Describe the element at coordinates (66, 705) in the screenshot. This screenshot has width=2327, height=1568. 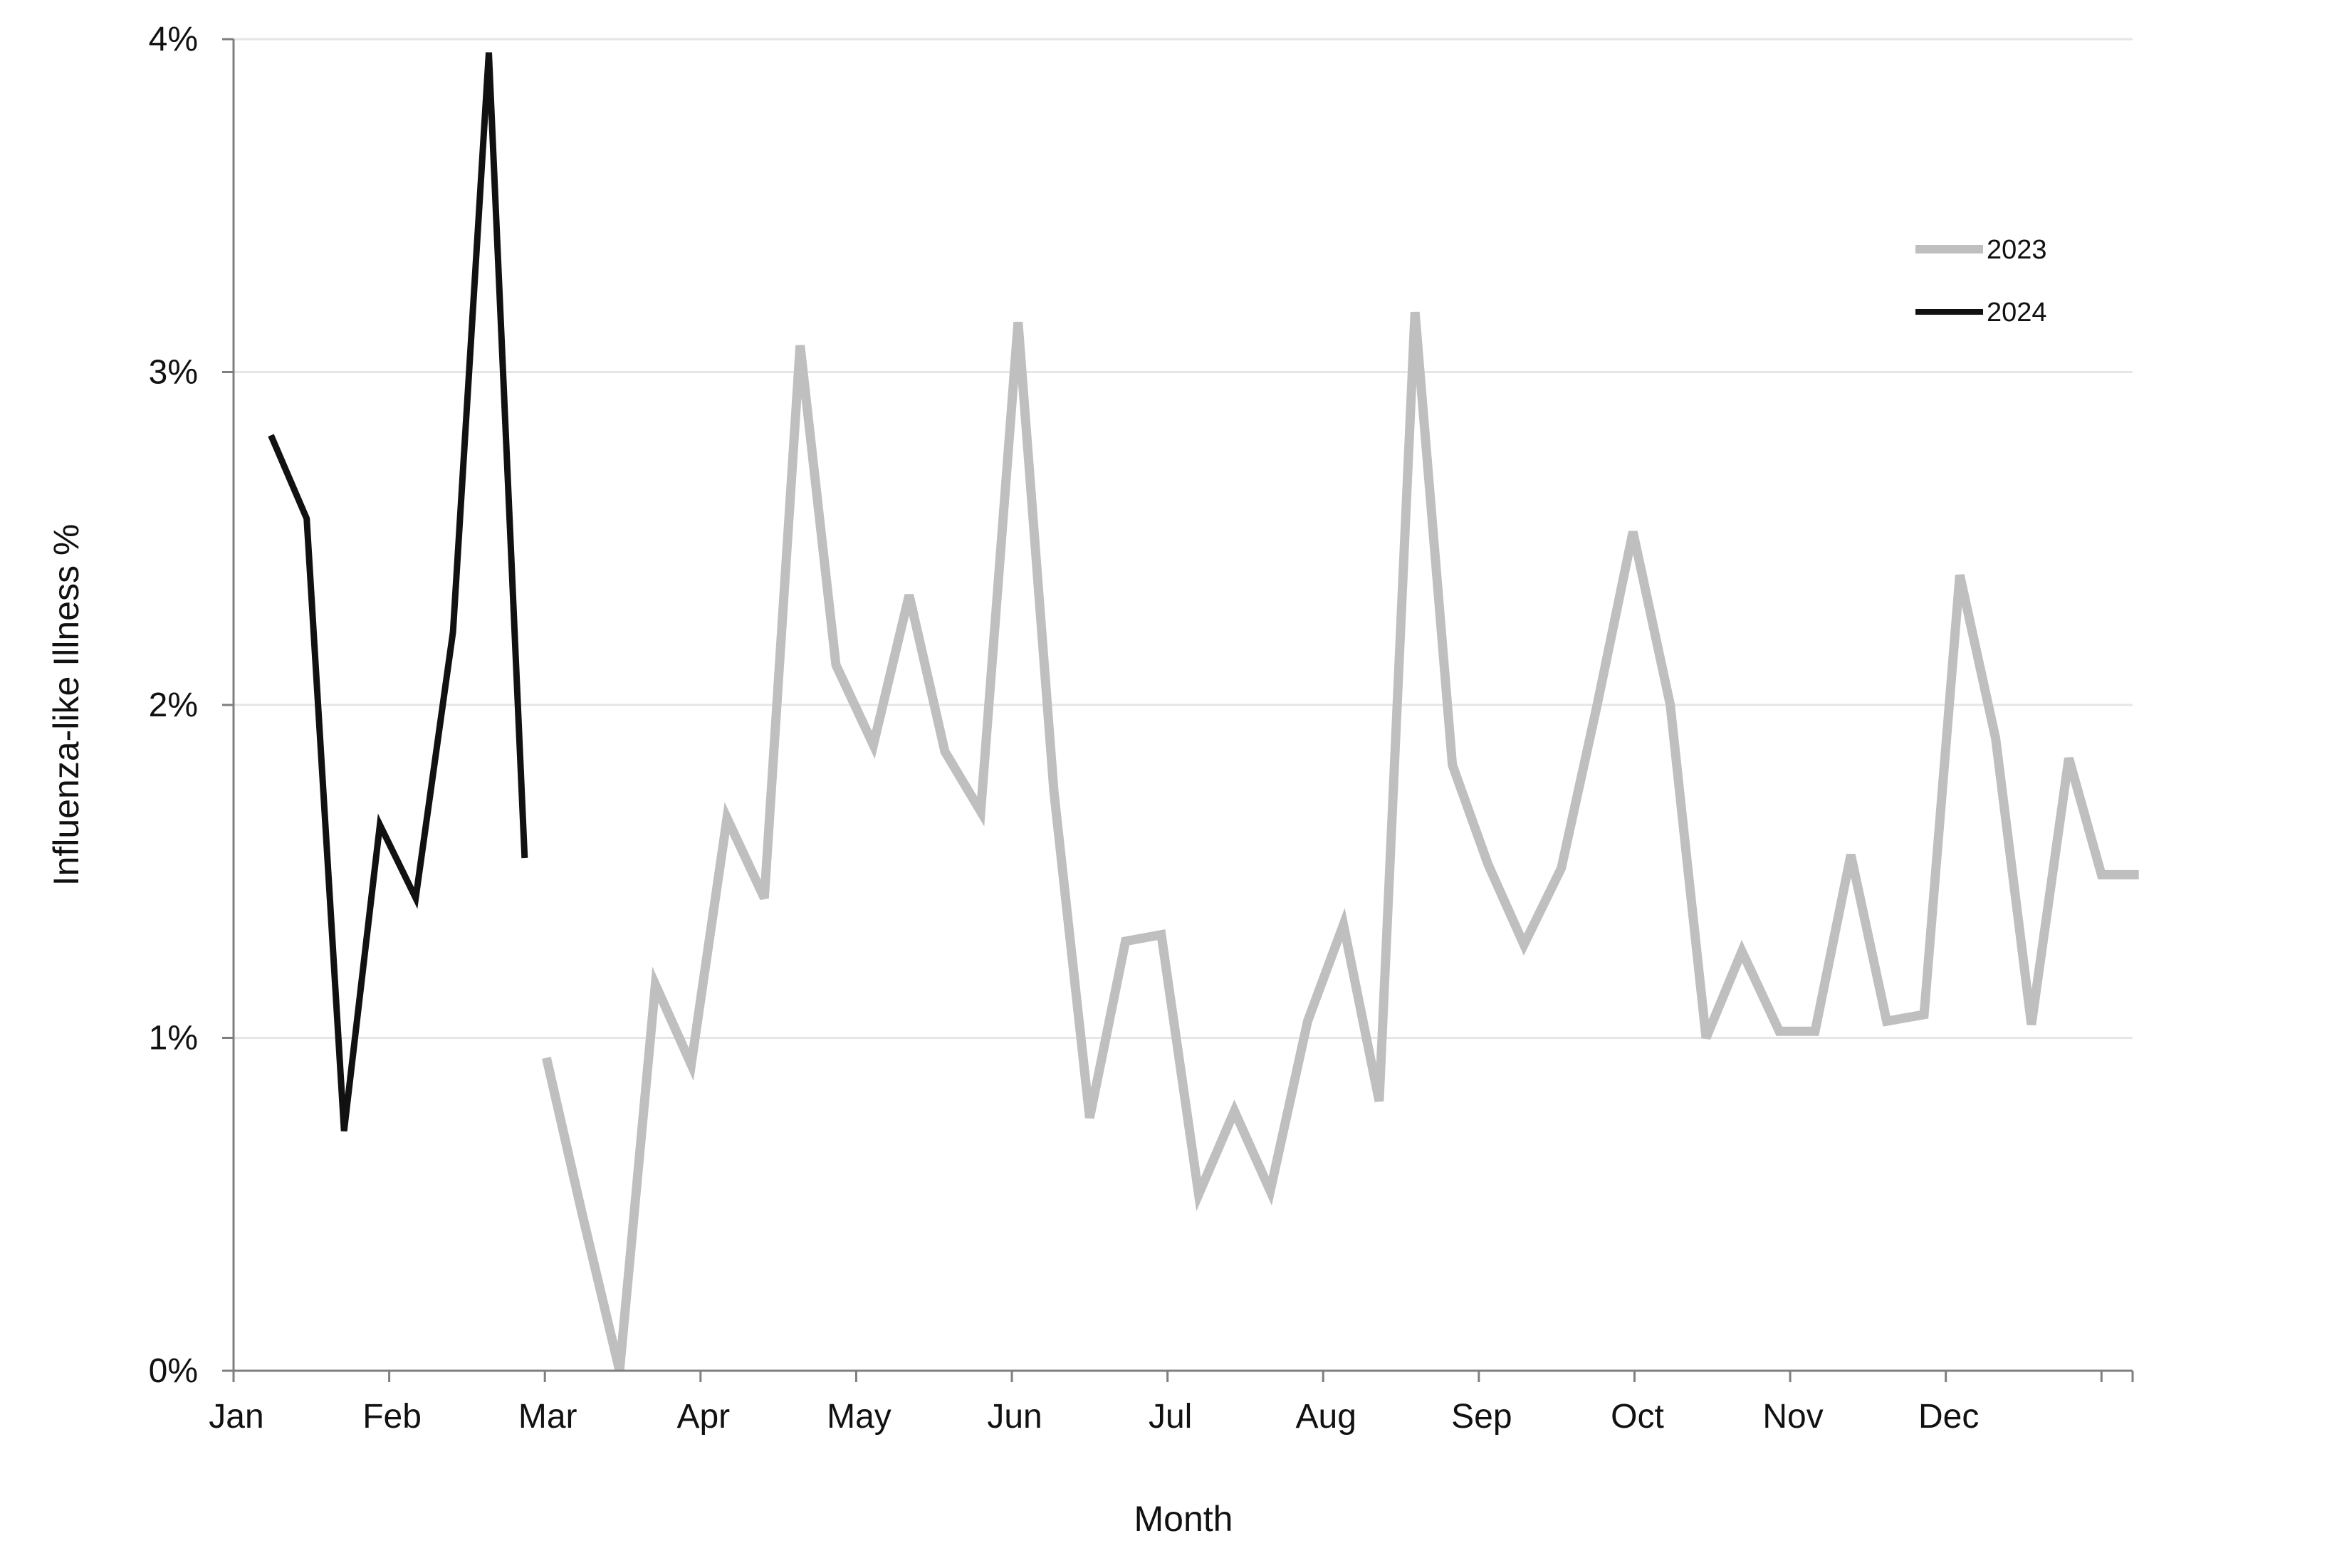
I see `y-axis-title: Influenza-like Illness %` at that location.